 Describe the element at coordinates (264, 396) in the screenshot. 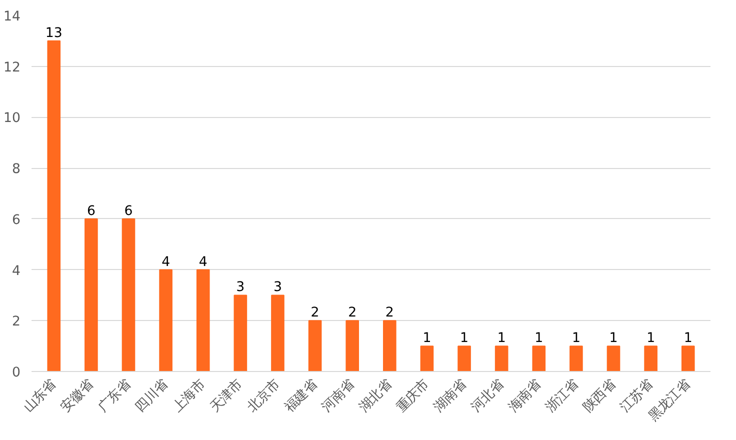

I see `x-tick-label: 北京市` at that location.